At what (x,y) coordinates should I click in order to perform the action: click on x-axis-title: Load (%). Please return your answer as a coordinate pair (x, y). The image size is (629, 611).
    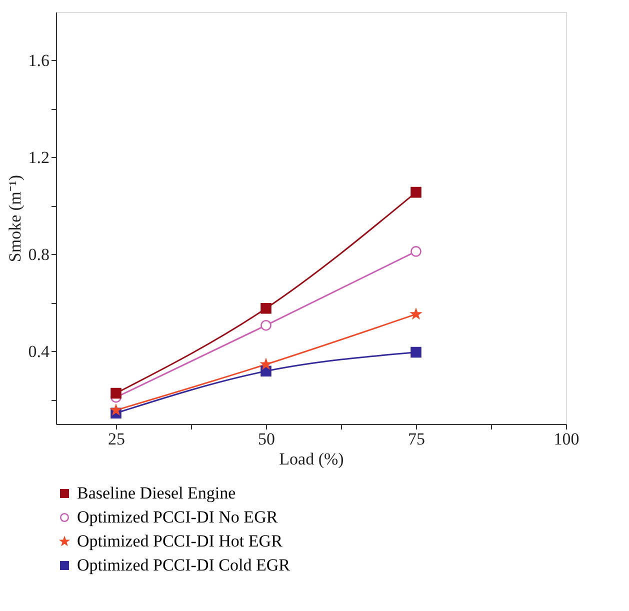
    Looking at the image, I should click on (311, 459).